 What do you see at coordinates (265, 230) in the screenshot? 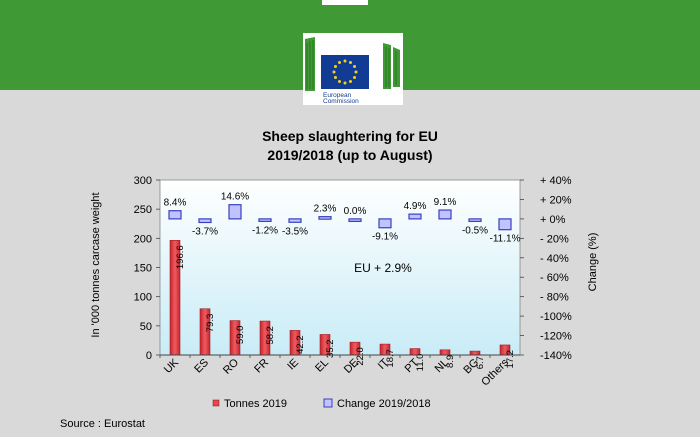
I see `change-data-label: -1.2%` at bounding box center [265, 230].